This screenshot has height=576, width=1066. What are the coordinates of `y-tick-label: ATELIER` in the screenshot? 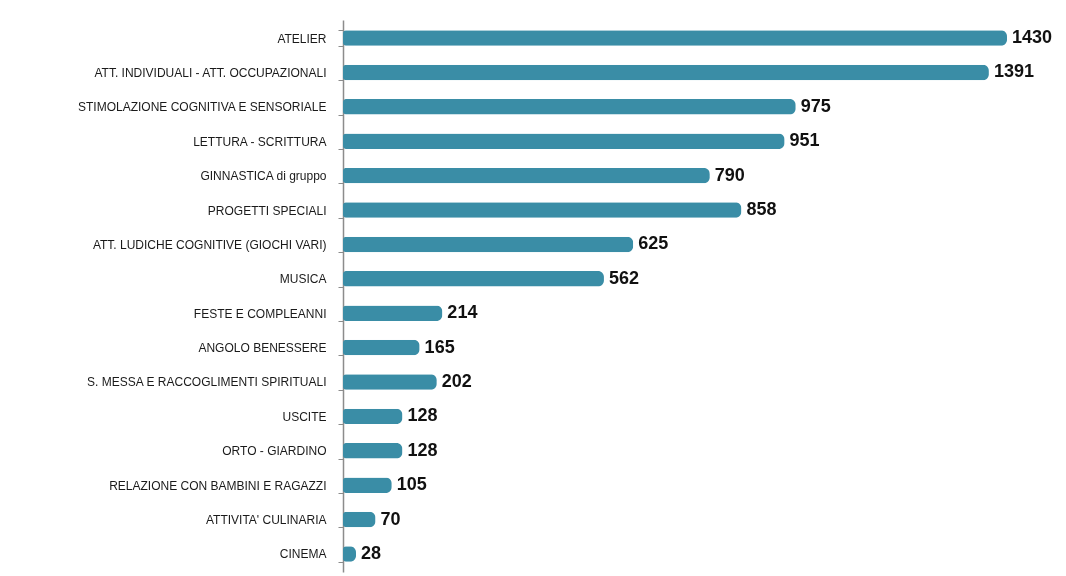 It's located at (302, 38).